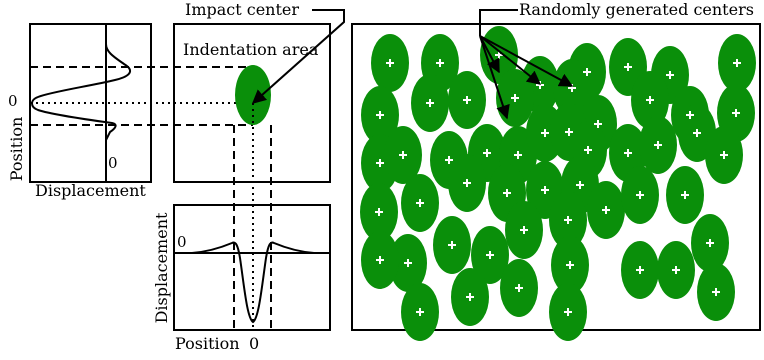 This screenshot has height=360, width=764. Describe the element at coordinates (251, 49) in the screenshot. I see `indentation-area-label: Indentation area` at that location.